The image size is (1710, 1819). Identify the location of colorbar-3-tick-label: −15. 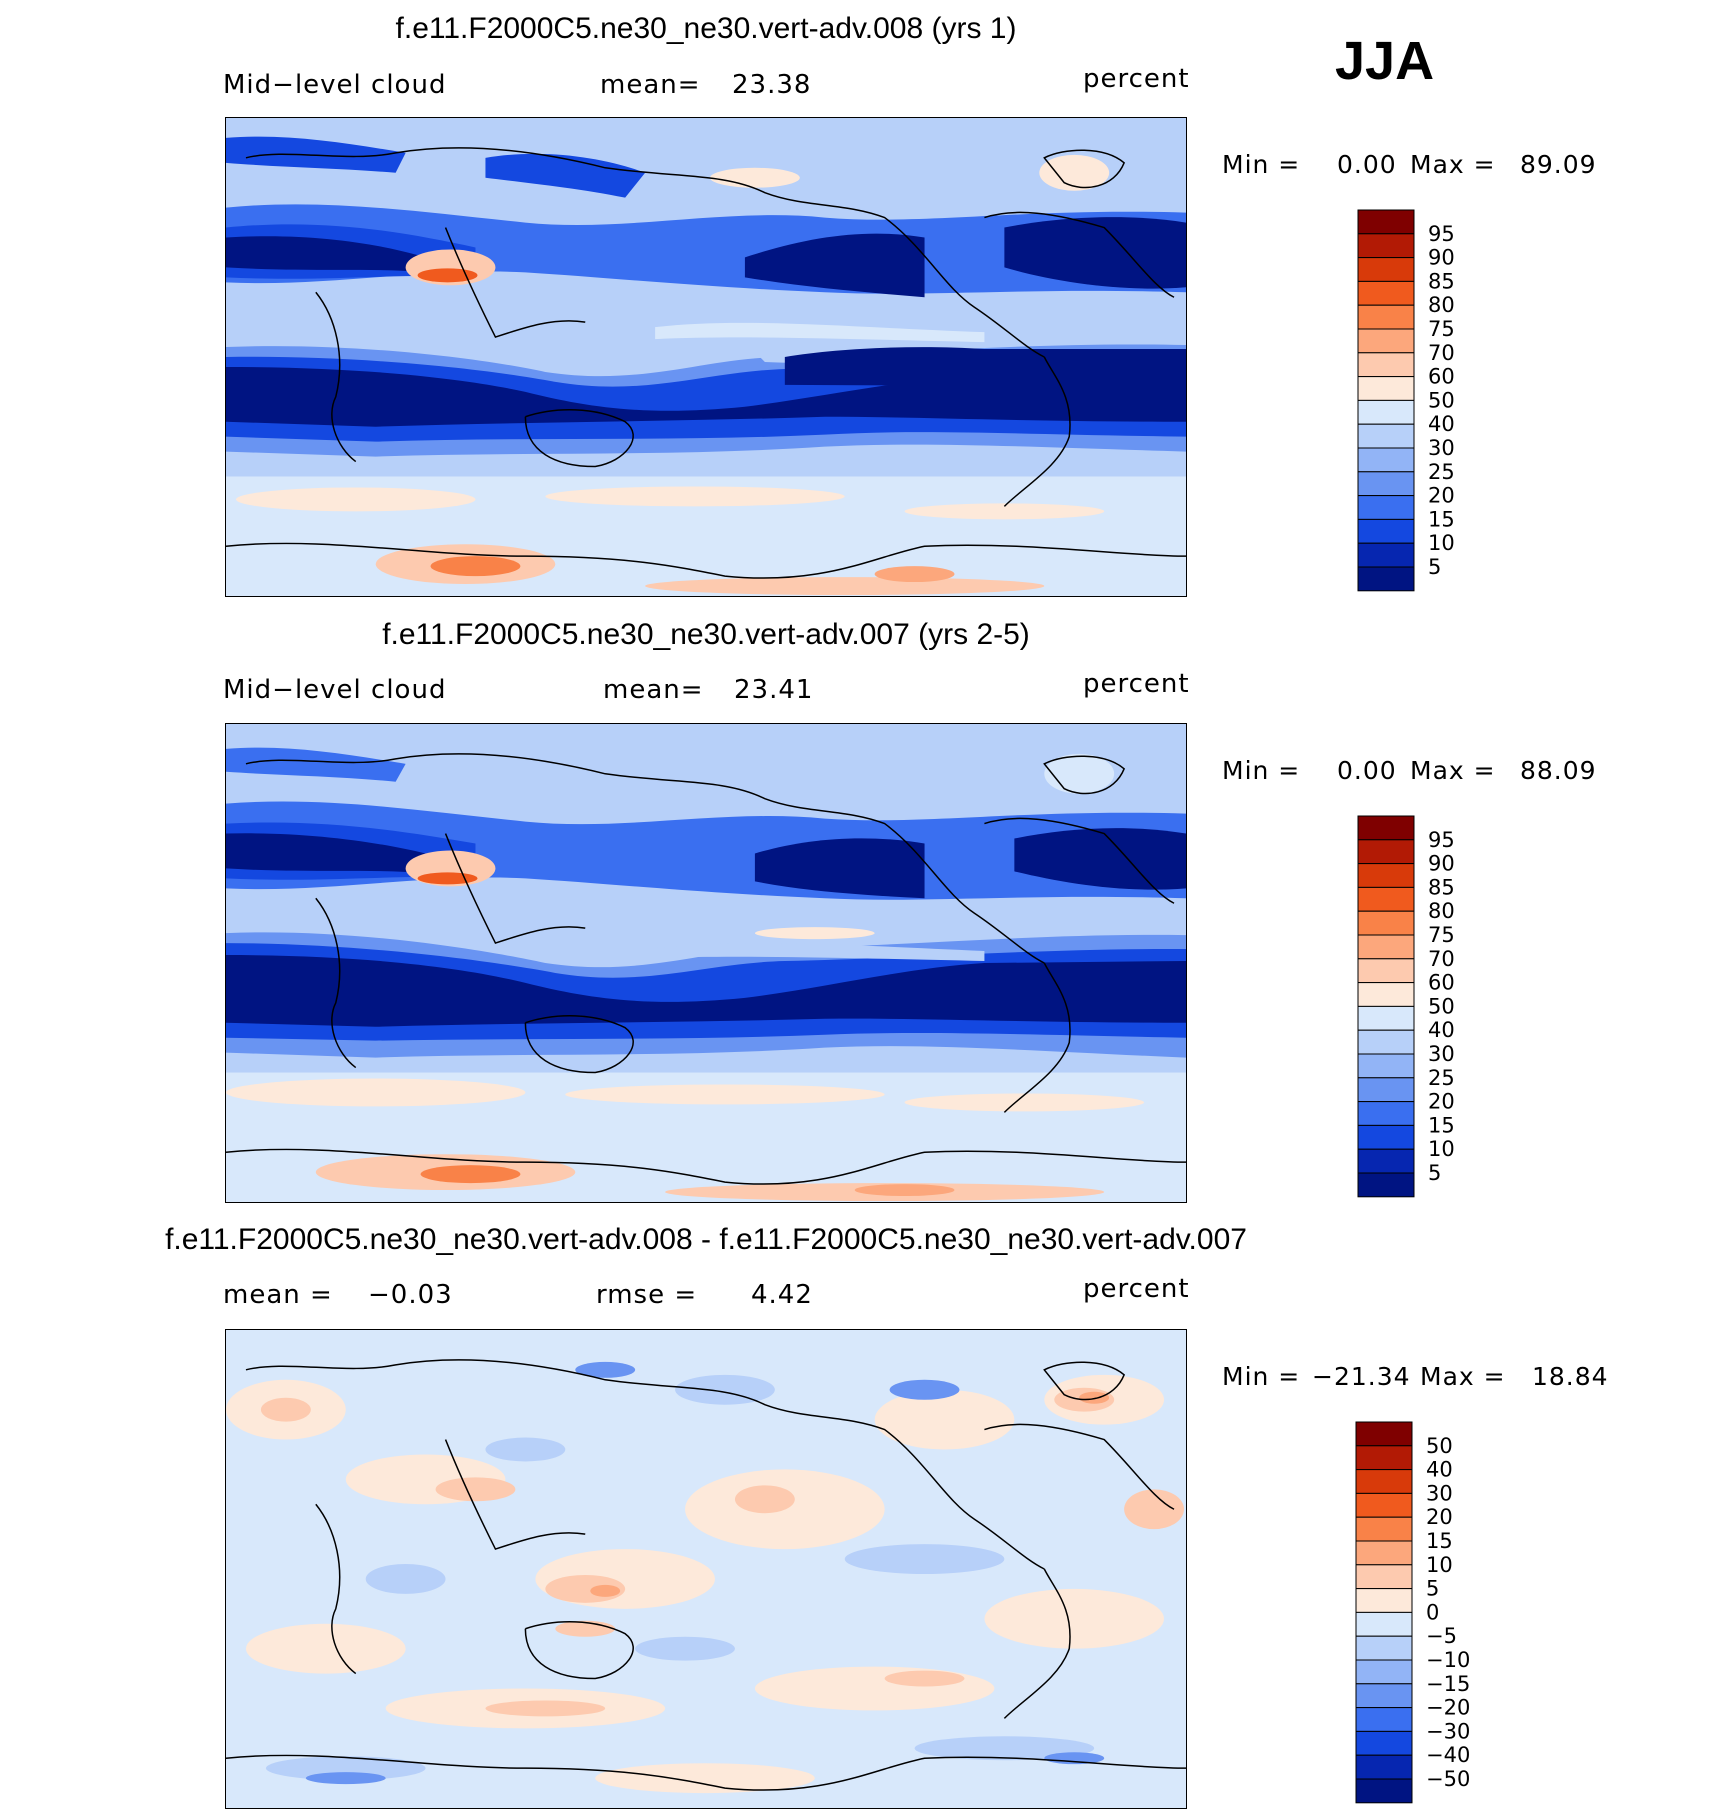
(1448, 1684).